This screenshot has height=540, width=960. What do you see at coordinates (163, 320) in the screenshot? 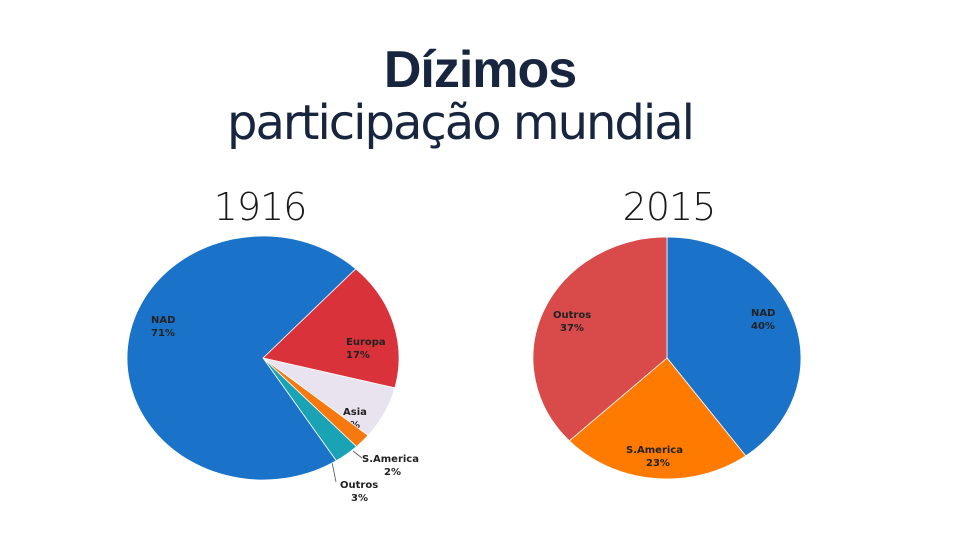
I see `pie-1916-label-nad: NAD` at bounding box center [163, 320].